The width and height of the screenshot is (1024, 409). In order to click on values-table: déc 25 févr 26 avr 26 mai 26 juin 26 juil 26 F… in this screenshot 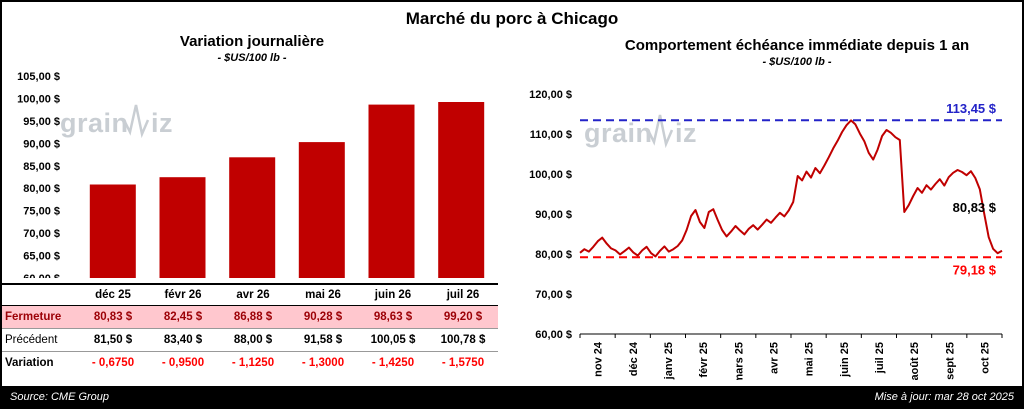, I will do `click(250, 328)`.